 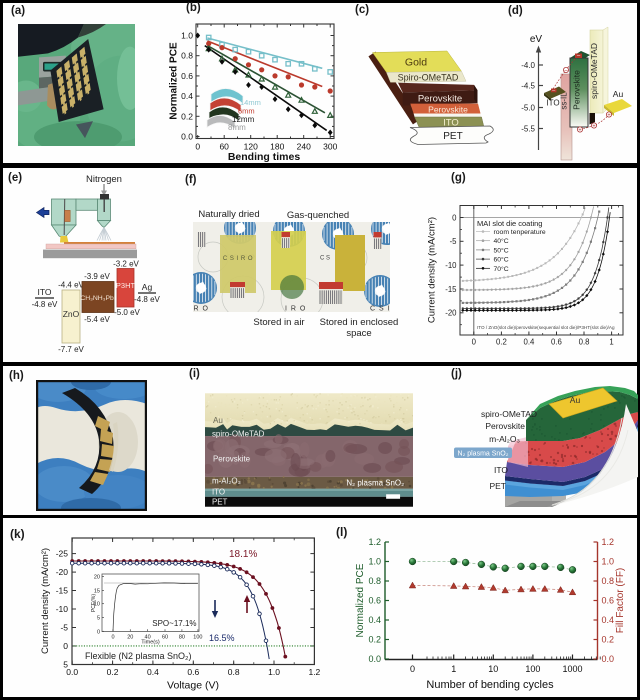 I want to click on svg-text: 1000, so click(x=572, y=669).